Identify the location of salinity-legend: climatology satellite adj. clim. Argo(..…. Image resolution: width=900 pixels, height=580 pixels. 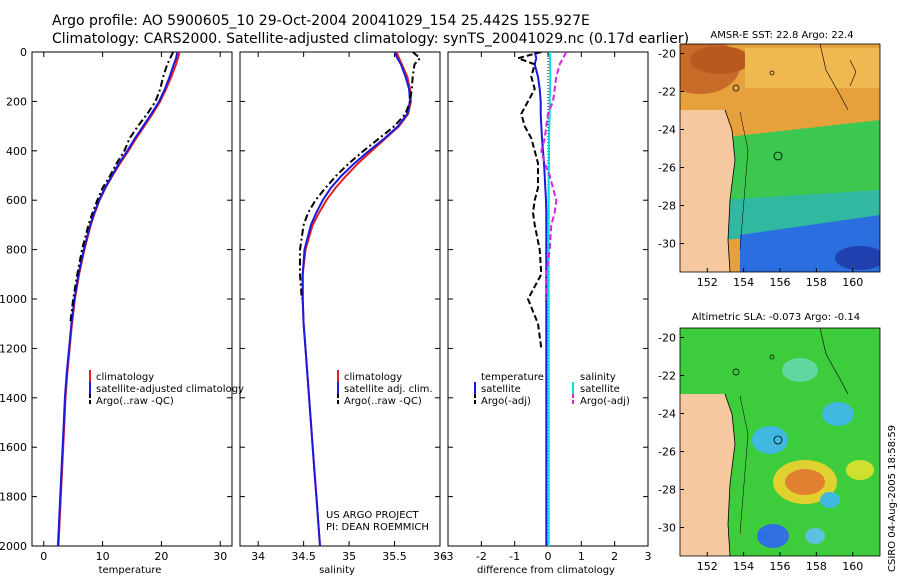
(379, 451).